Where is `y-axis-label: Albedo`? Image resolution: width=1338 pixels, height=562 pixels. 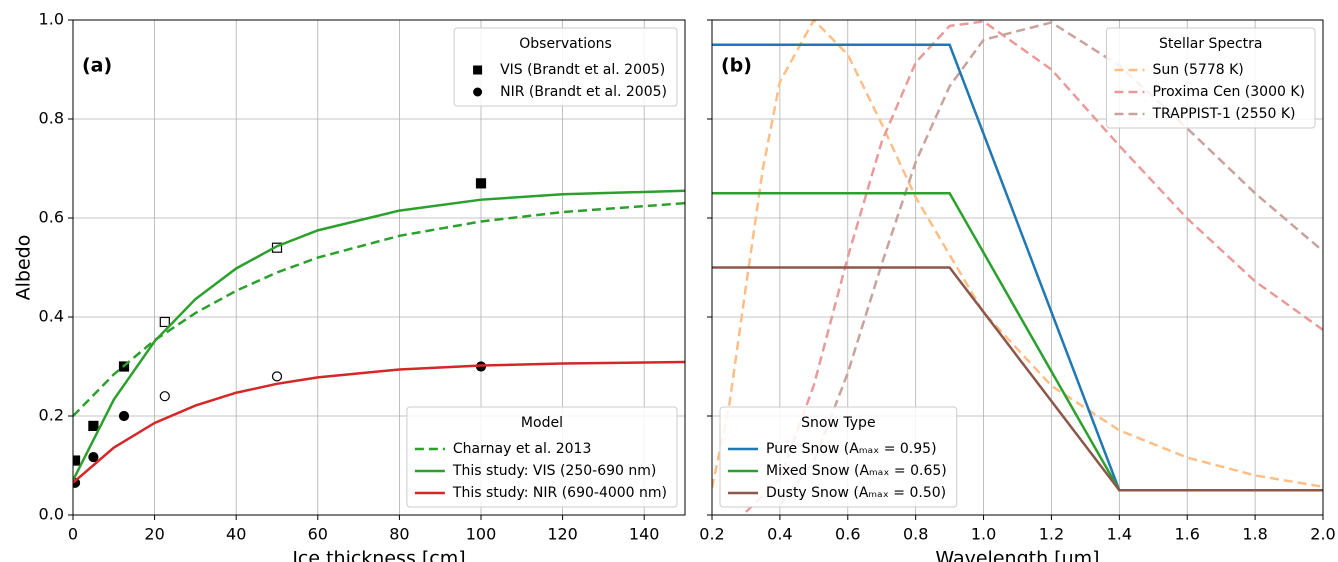 y-axis-label: Albedo is located at coordinates (24, 268).